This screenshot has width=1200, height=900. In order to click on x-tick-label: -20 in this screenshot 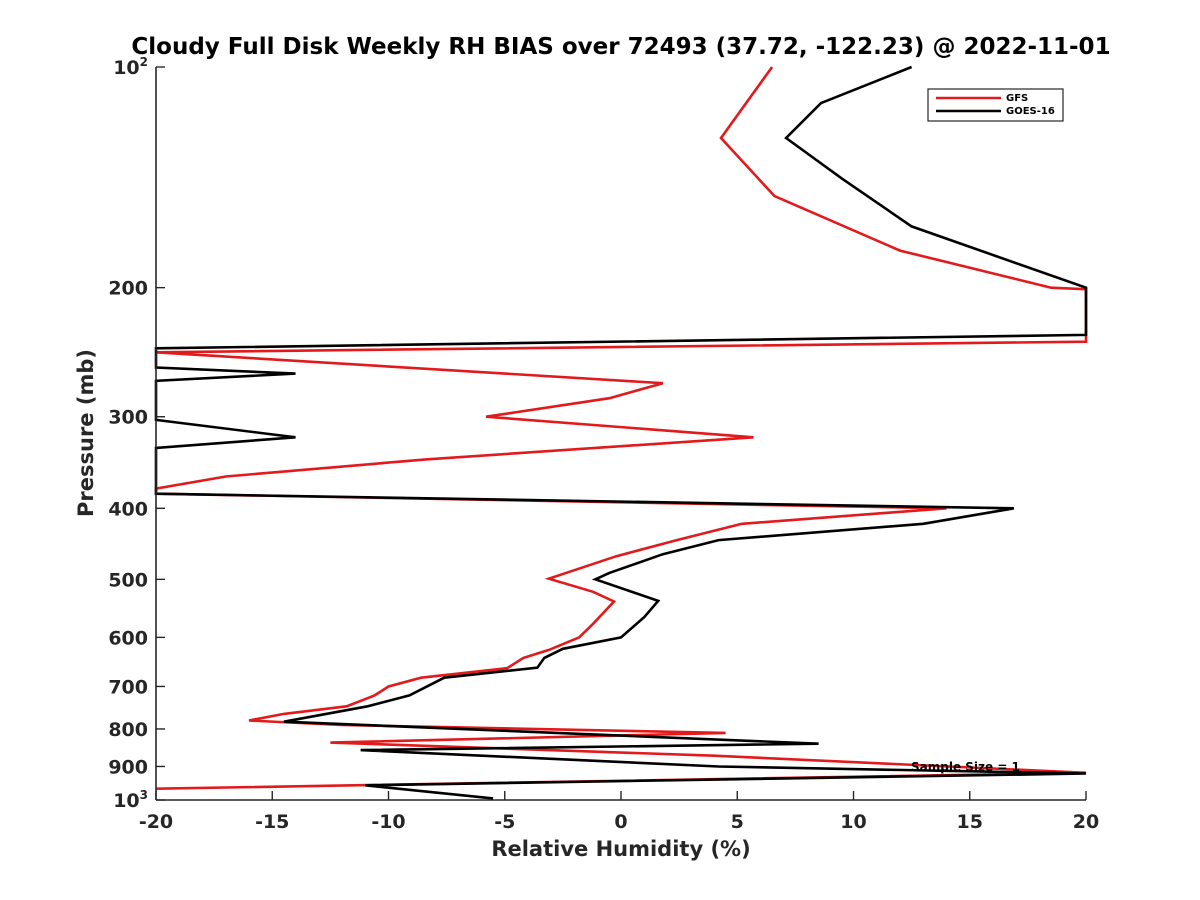, I will do `click(156, 822)`.